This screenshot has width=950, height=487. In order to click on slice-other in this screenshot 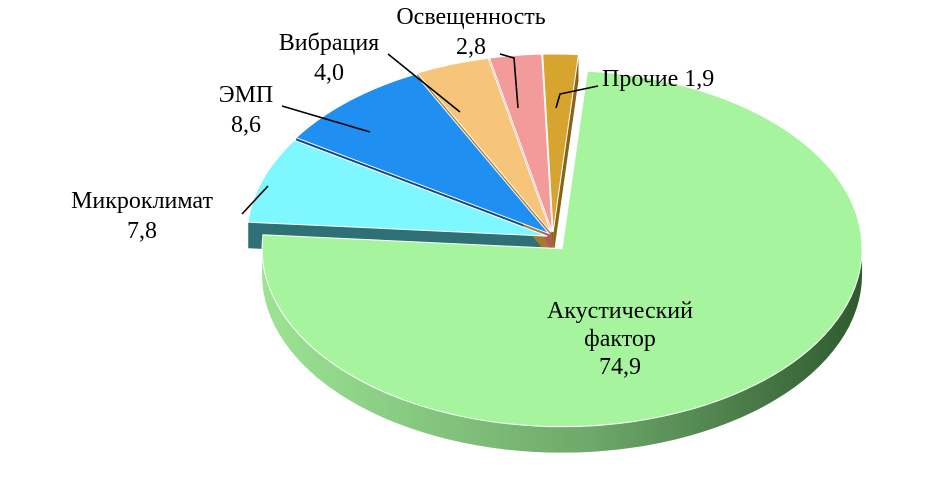, I will do `click(561, 143)`.